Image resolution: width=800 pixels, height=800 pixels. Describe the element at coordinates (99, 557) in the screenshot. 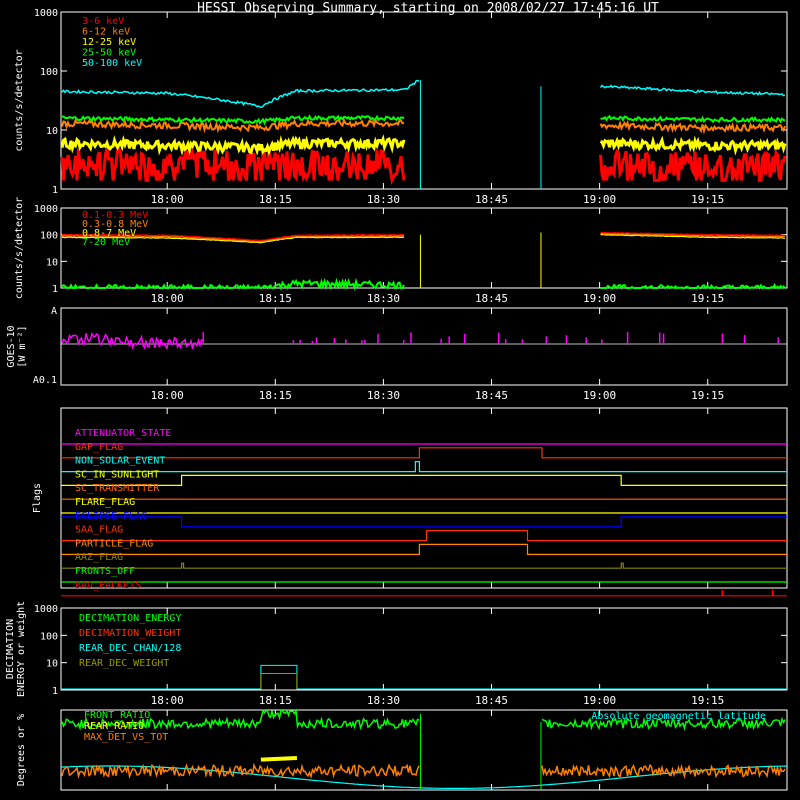

I see `flag-label: AAZ_FLAG` at that location.